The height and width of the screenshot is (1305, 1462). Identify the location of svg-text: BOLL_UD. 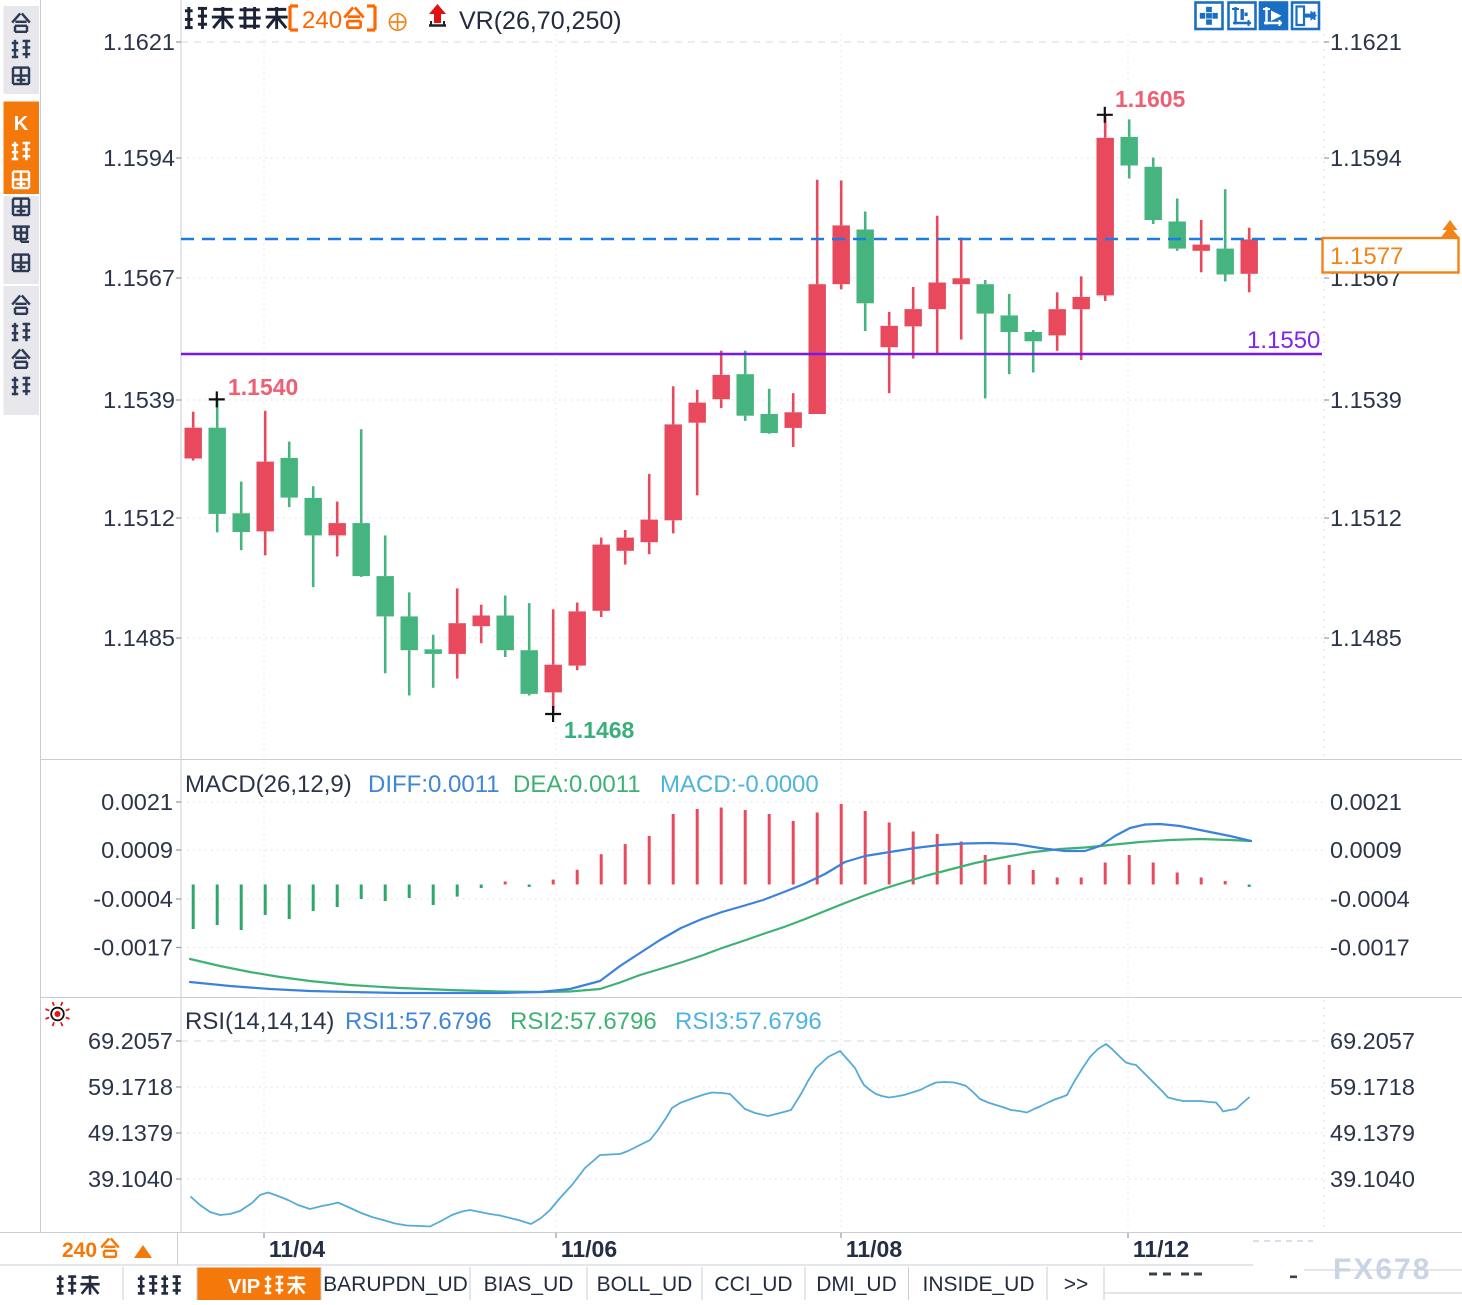
(645, 1284).